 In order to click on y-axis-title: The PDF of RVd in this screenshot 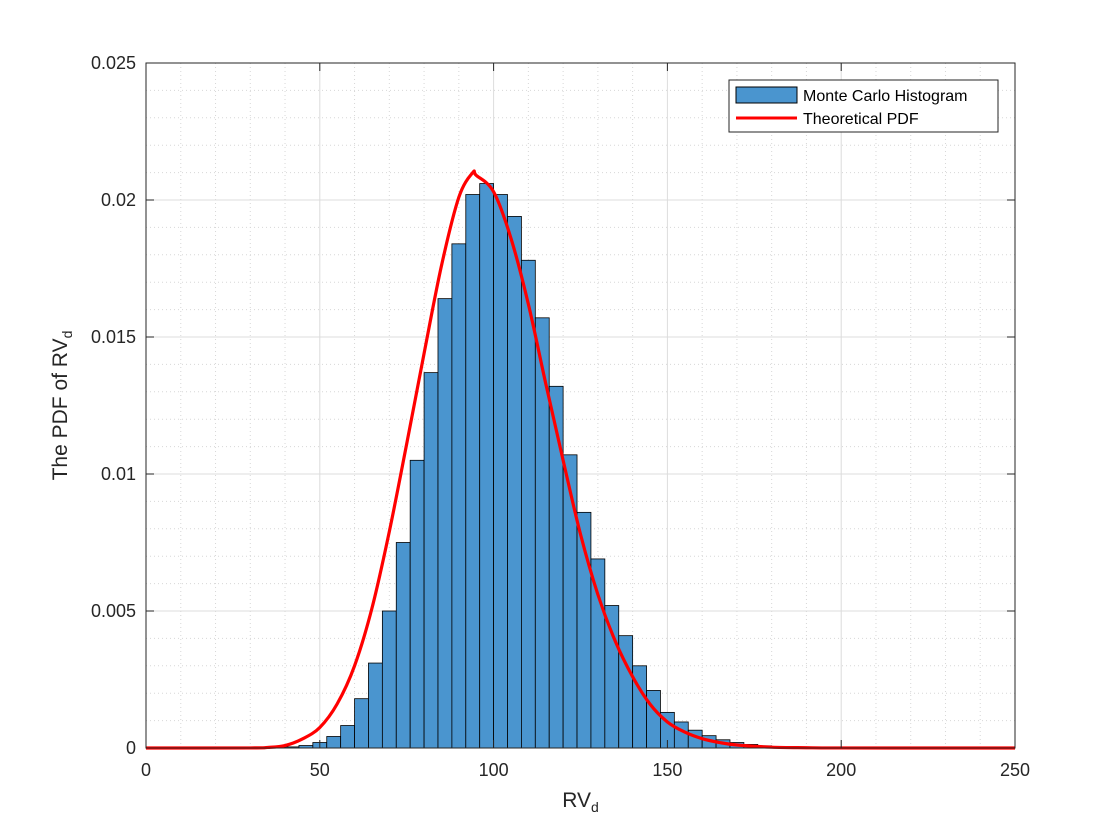, I will do `click(62, 406)`.